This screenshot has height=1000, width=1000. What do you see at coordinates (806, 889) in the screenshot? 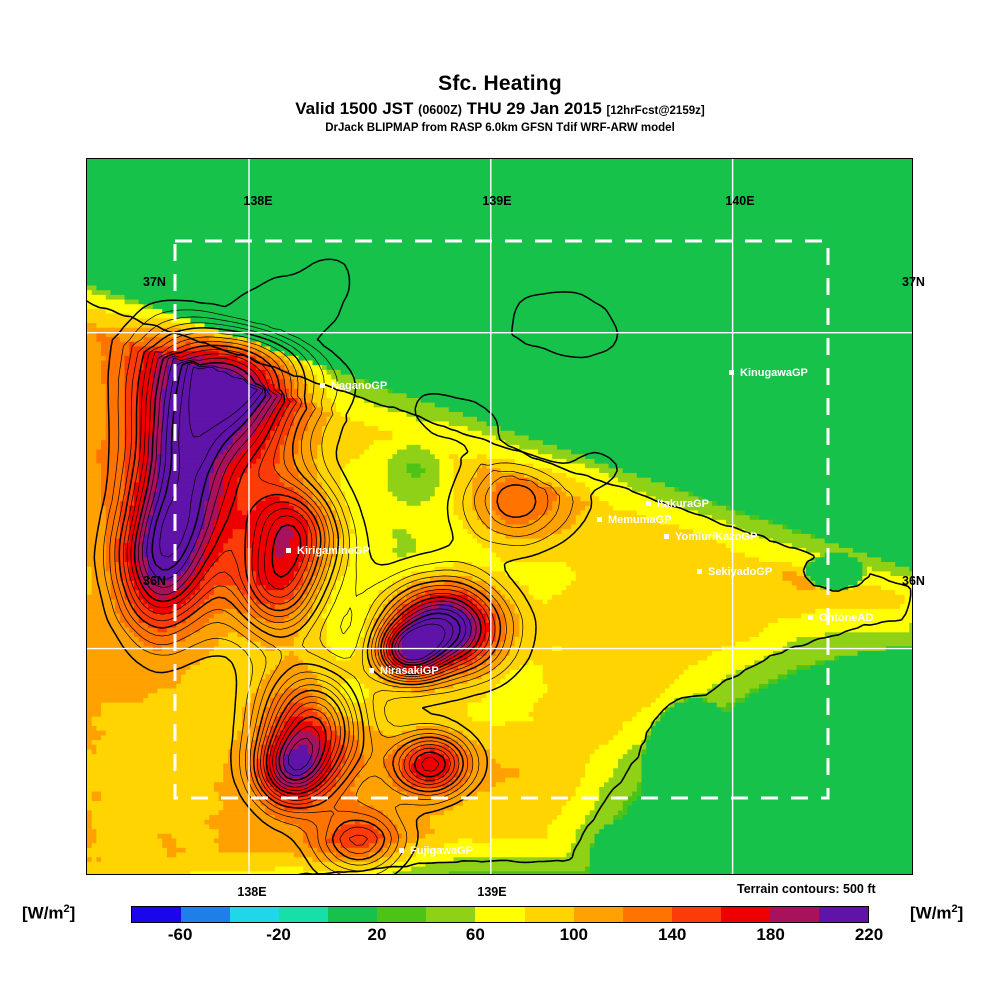
I see `terrain-contour-note: Terrain contours: 500 ft` at bounding box center [806, 889].